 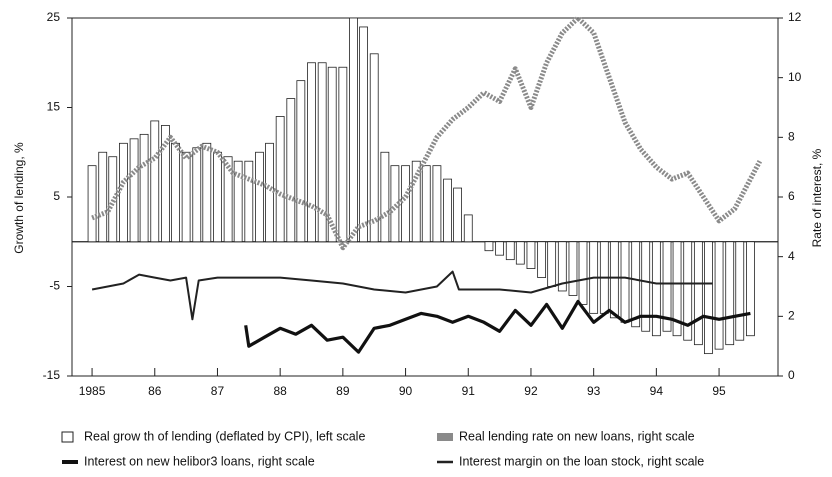 I want to click on y2-axis-title: Rate of interest, %, so click(x=817, y=197).